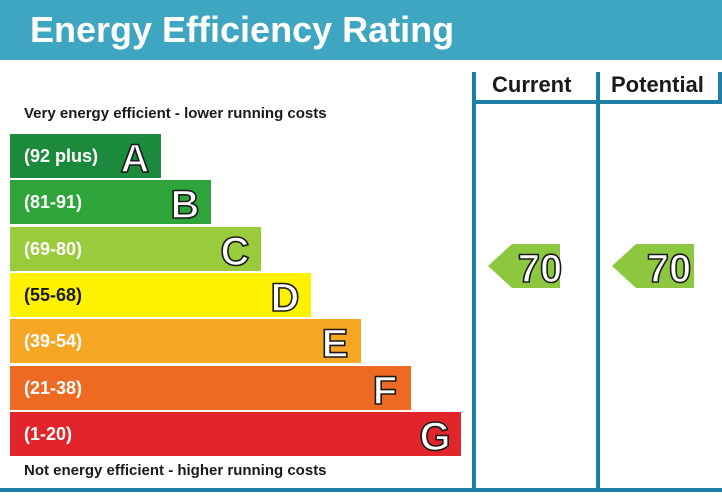 This screenshot has width=722, height=500. I want to click on band-letter-graphic: B, so click(185, 205).